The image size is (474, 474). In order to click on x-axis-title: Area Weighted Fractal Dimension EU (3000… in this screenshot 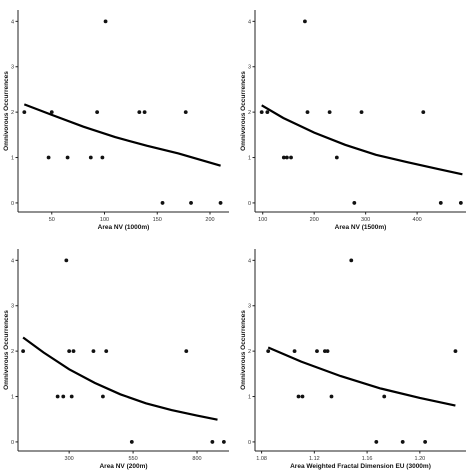, I will do `click(360, 466)`.